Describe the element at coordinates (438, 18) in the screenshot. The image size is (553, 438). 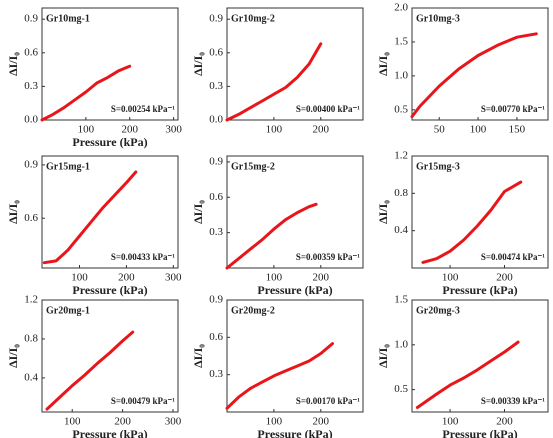
I see `panel-title: Gr10mg-3` at that location.